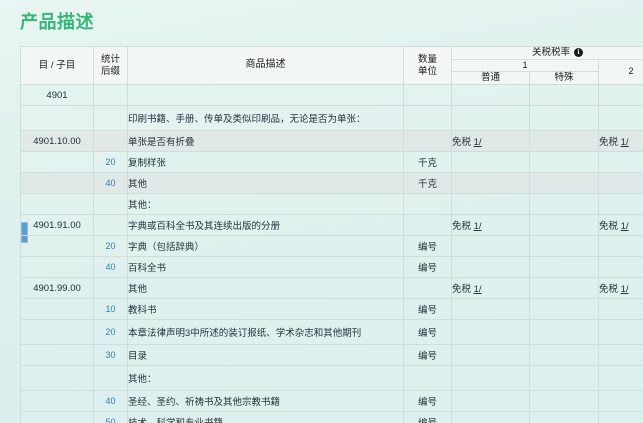 This screenshot has width=643, height=423. I want to click on column-header-special: 特殊, so click(564, 78).